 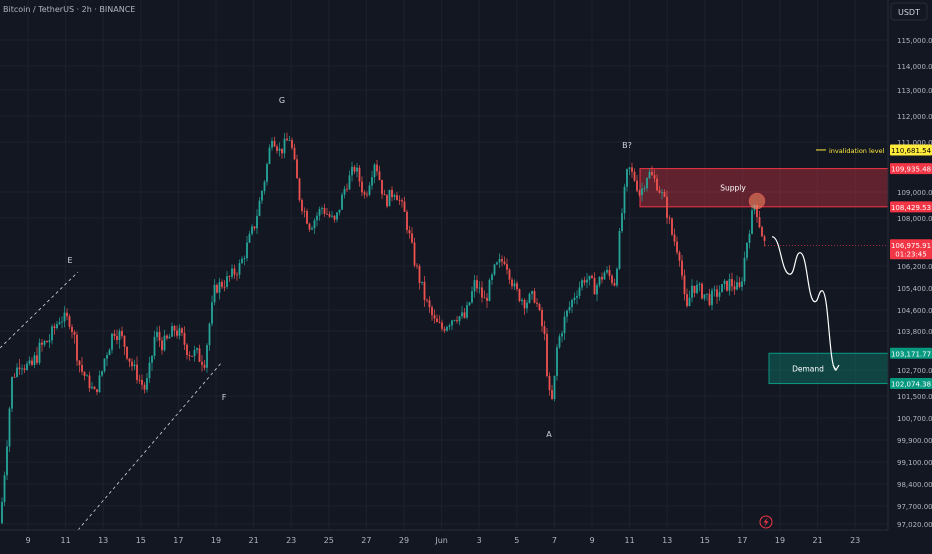 I want to click on y-tick-label: 106,200.00, so click(x=914, y=267).